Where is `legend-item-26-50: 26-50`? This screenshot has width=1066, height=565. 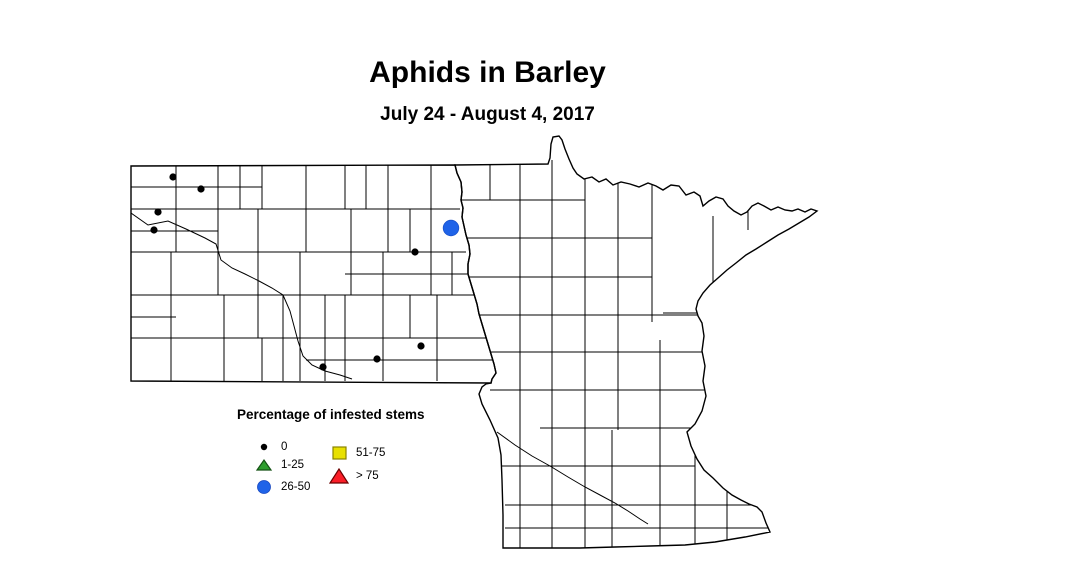
legend-item-26-50: 26-50 is located at coordinates (280, 487).